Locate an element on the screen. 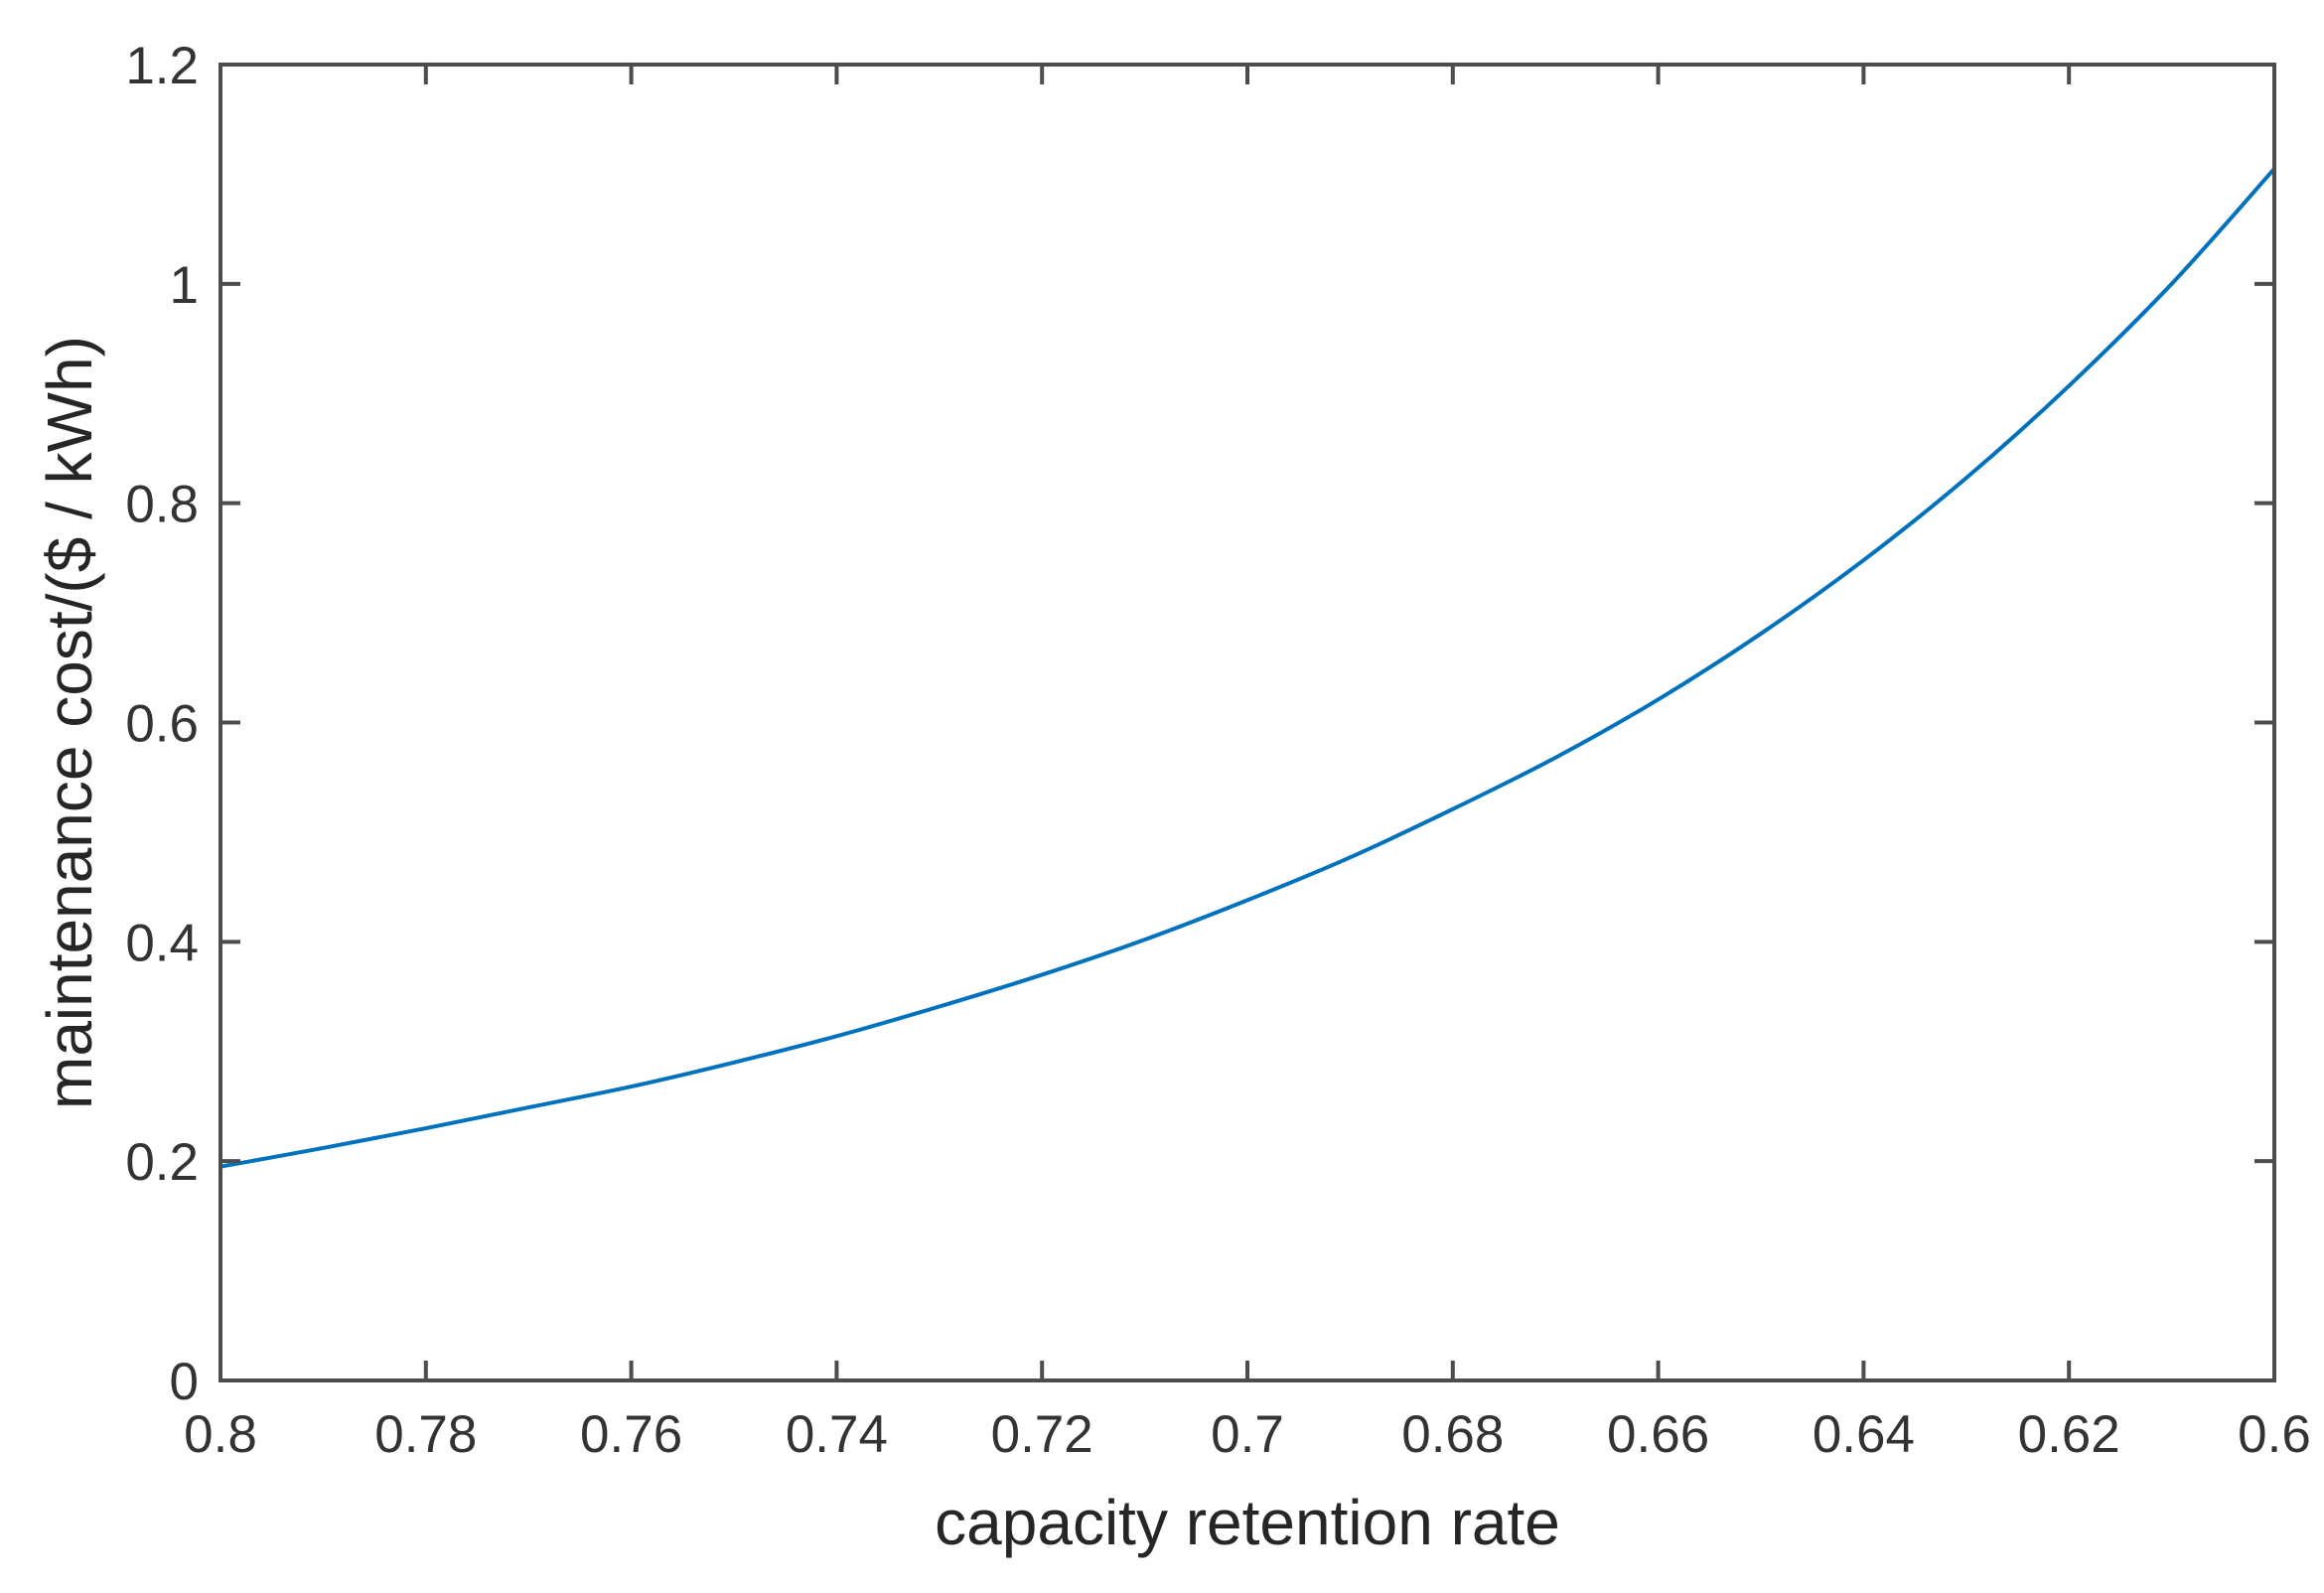 The width and height of the screenshot is (2324, 1593). x-tick-label: 0.72 is located at coordinates (1042, 1434).